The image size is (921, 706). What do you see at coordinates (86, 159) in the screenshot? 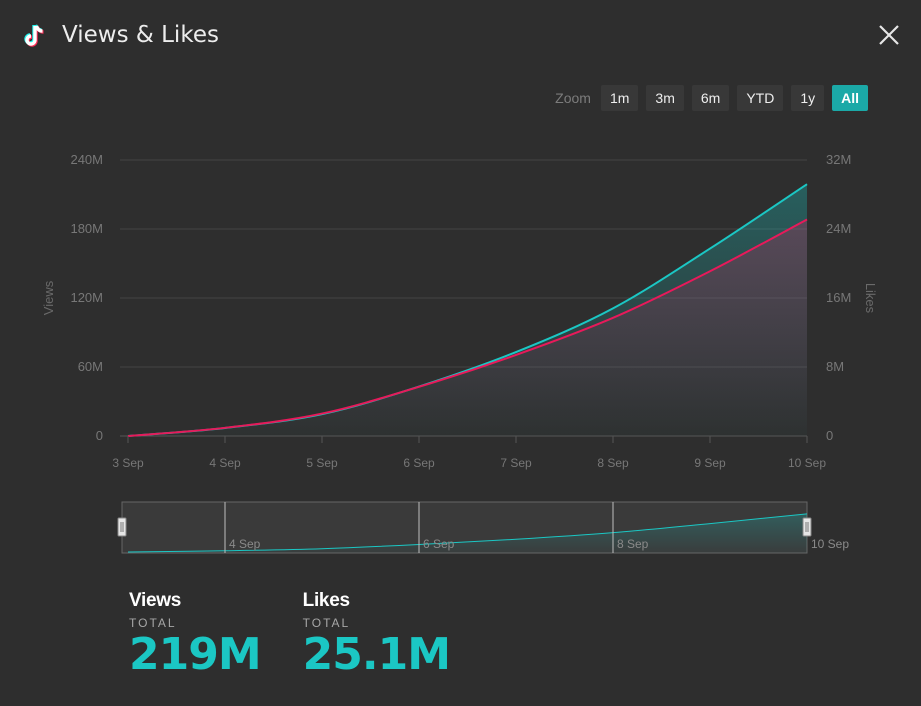
I see `y-left-tick-label: 240M` at bounding box center [86, 159].